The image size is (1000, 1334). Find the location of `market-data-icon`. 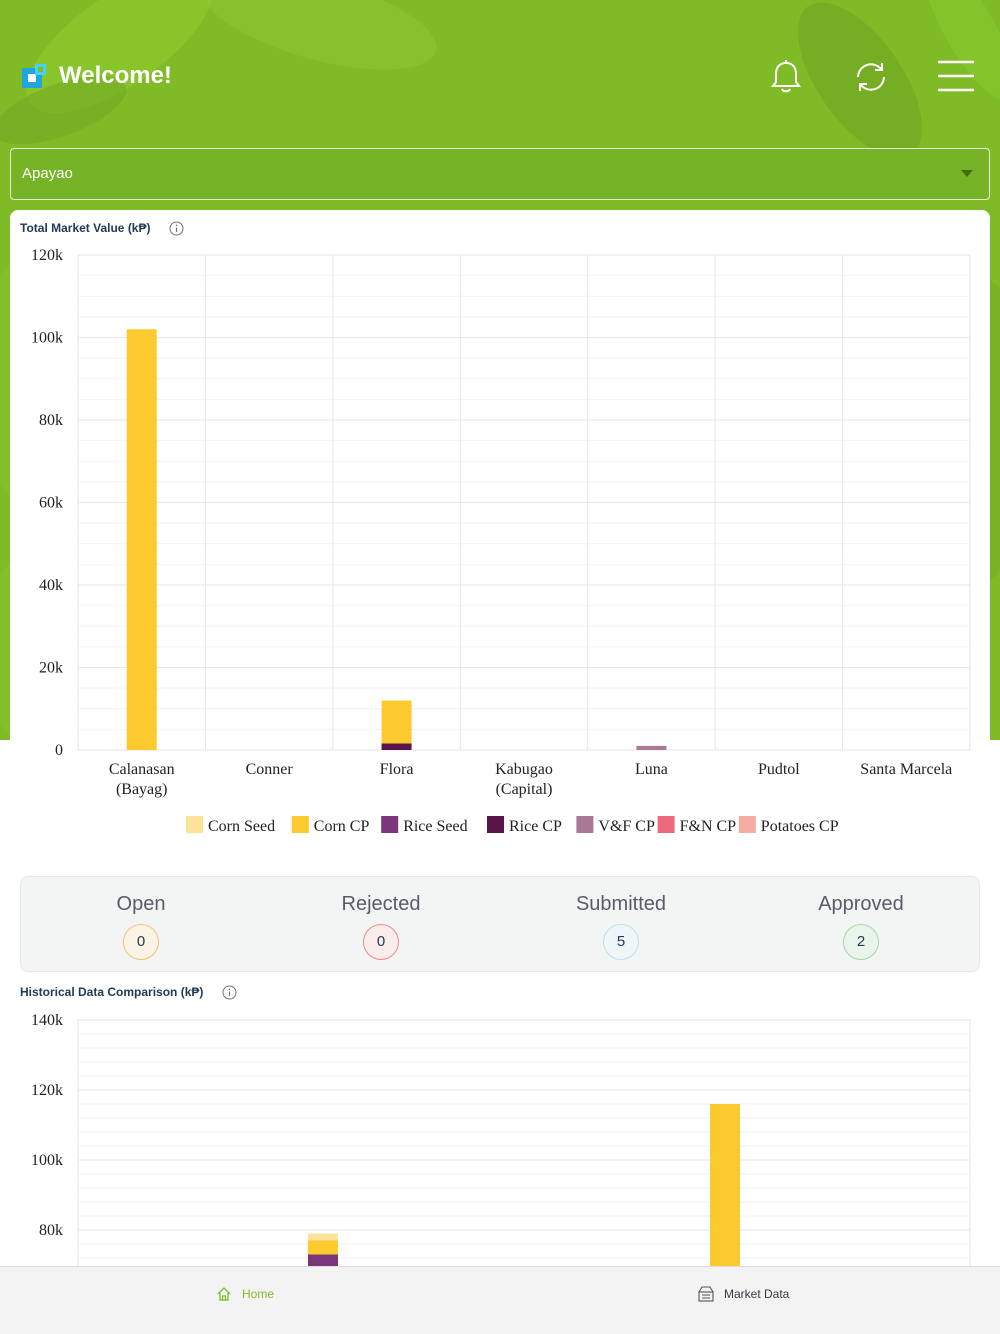

market-data-icon is located at coordinates (706, 1294).